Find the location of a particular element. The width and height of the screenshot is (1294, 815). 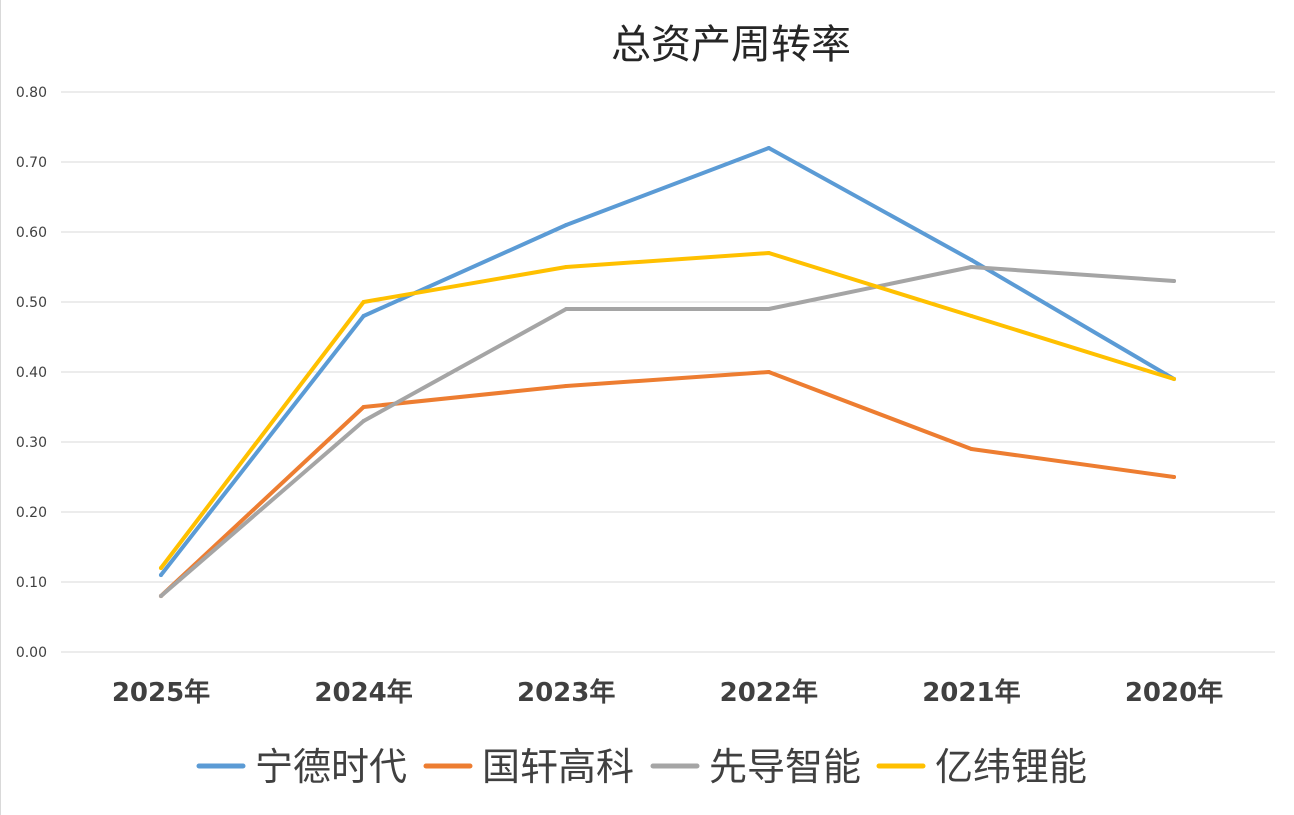

x-tick-label: 2020年 is located at coordinates (1174, 692).